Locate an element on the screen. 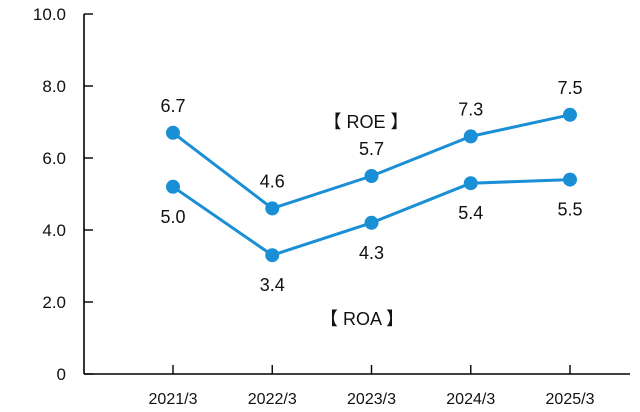  x-tick-label: 2022/3 is located at coordinates (272, 399).